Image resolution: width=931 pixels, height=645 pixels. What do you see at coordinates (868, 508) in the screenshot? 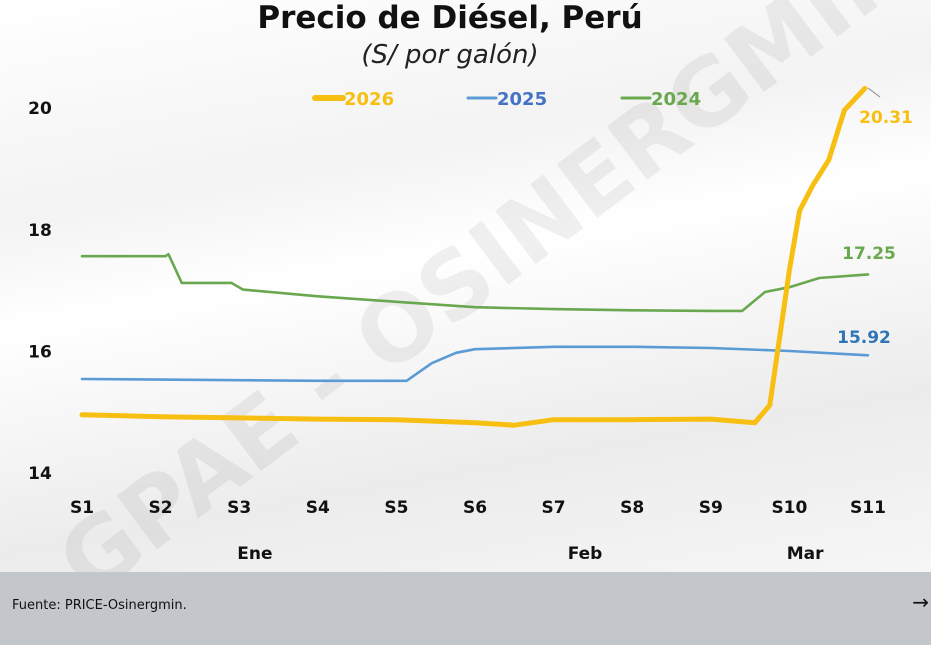
I see `x-tick-label: S11` at bounding box center [868, 508].